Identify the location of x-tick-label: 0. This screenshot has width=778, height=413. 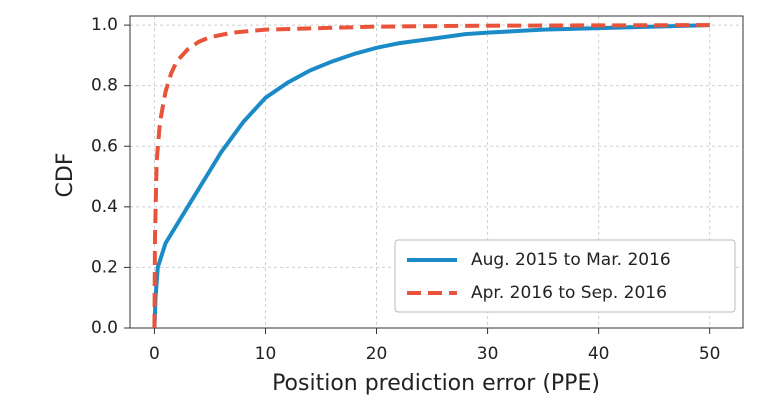
(154, 354).